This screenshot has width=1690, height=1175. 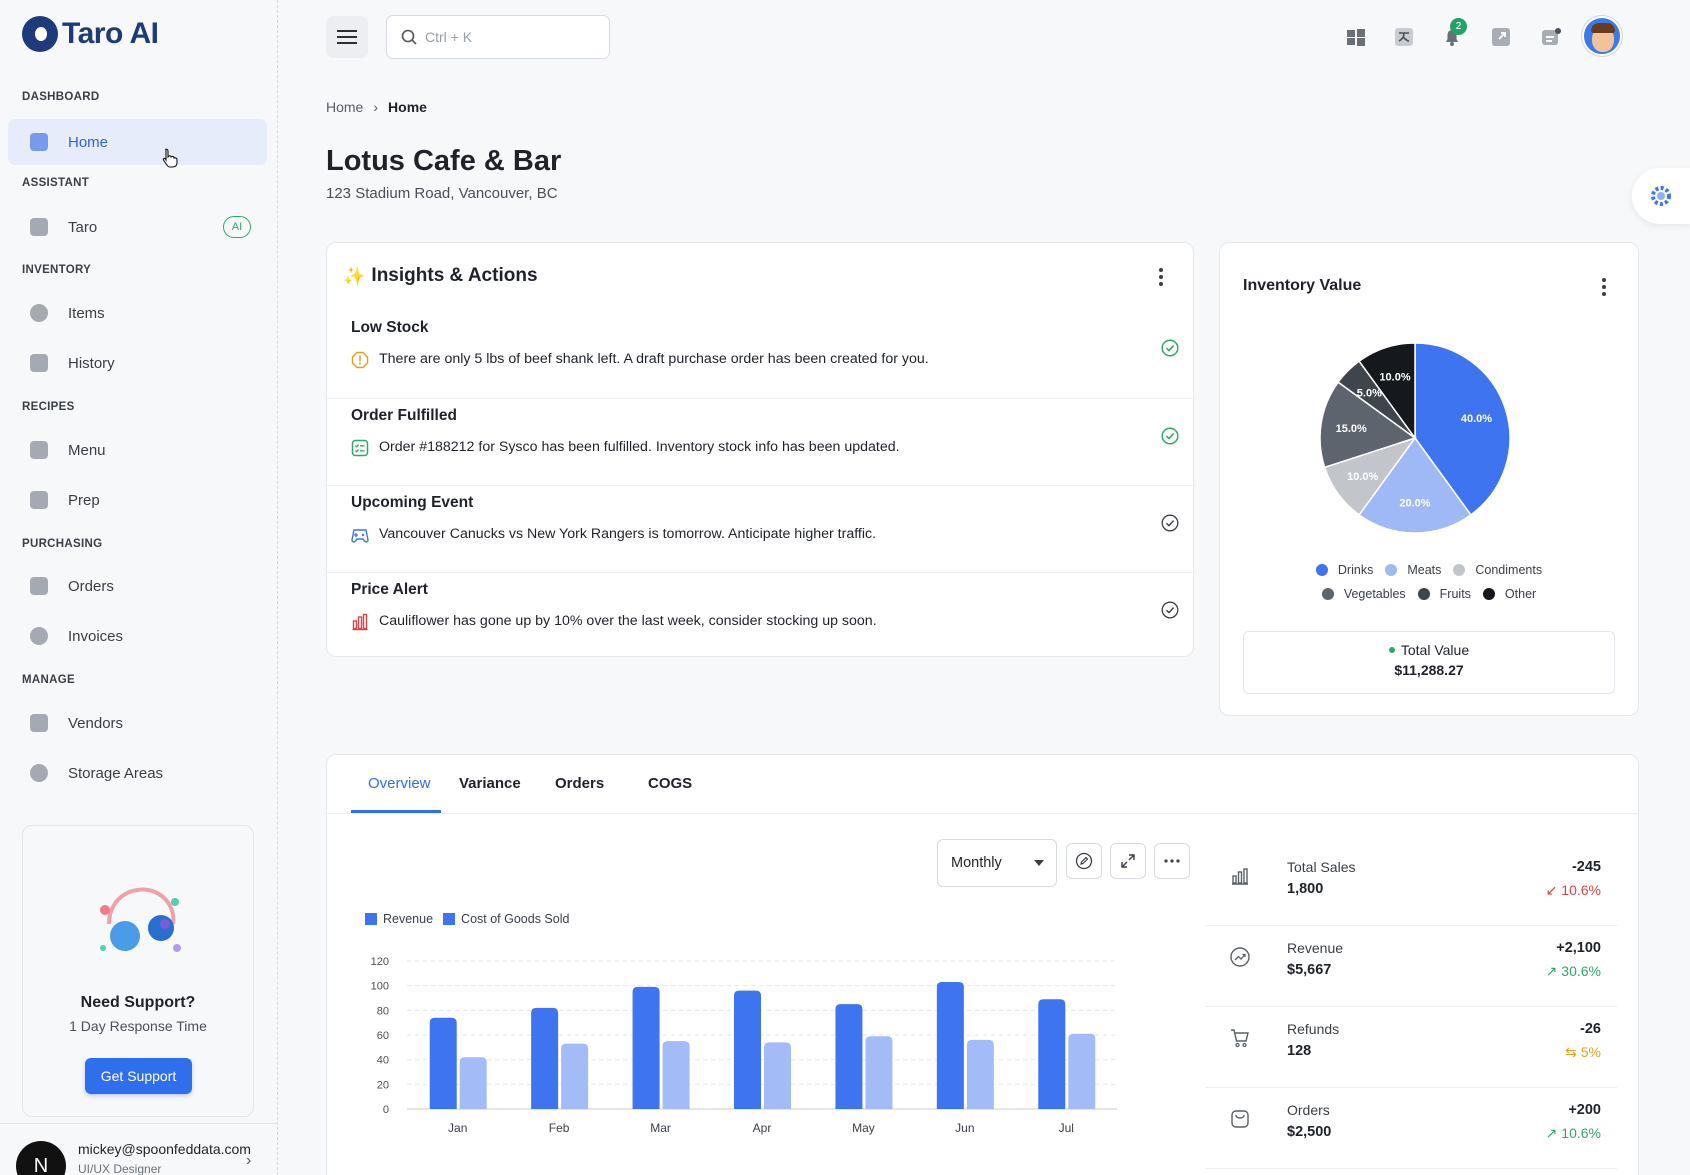 I want to click on insights-more-icon, so click(x=1161, y=277).